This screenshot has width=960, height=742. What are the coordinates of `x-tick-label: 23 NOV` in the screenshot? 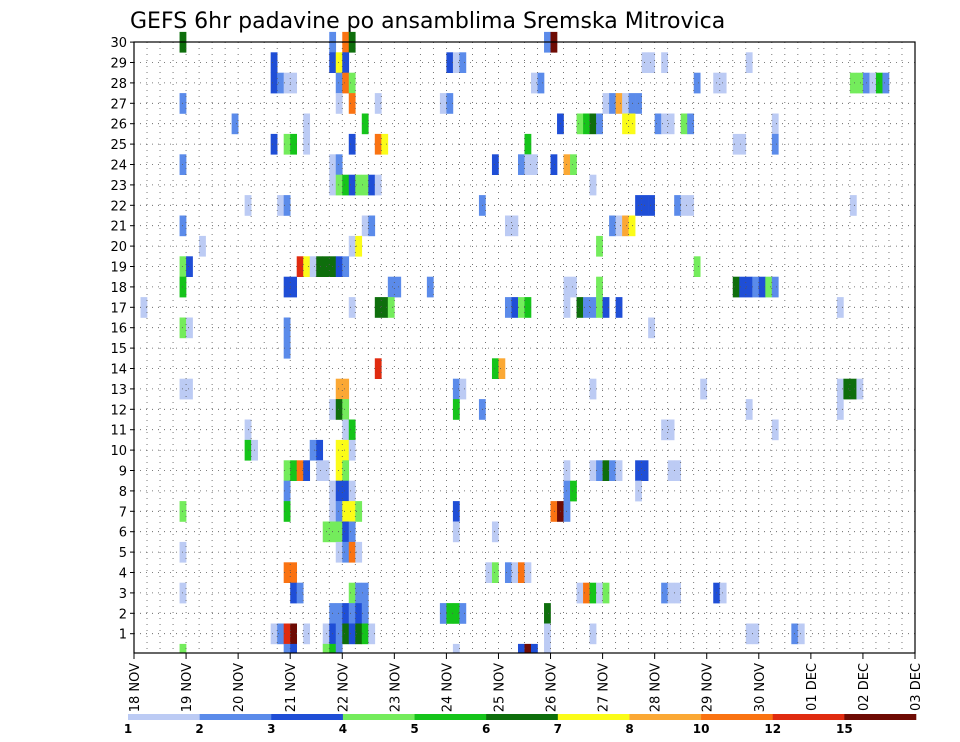 It's located at (395, 687).